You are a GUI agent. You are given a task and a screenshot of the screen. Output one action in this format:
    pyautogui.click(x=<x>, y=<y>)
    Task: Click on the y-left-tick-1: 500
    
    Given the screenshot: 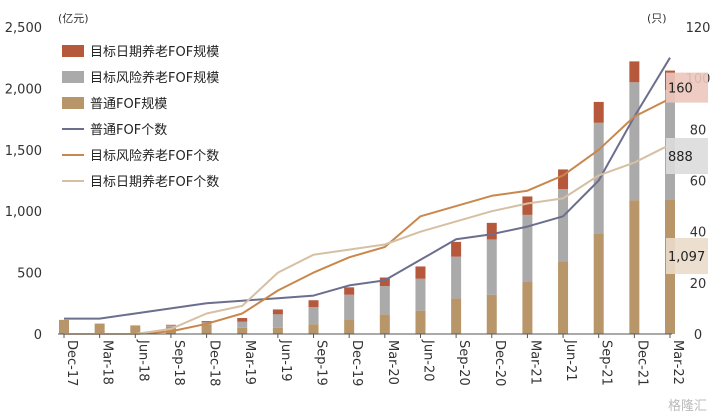 What is the action you would take?
    pyautogui.click(x=29, y=274)
    